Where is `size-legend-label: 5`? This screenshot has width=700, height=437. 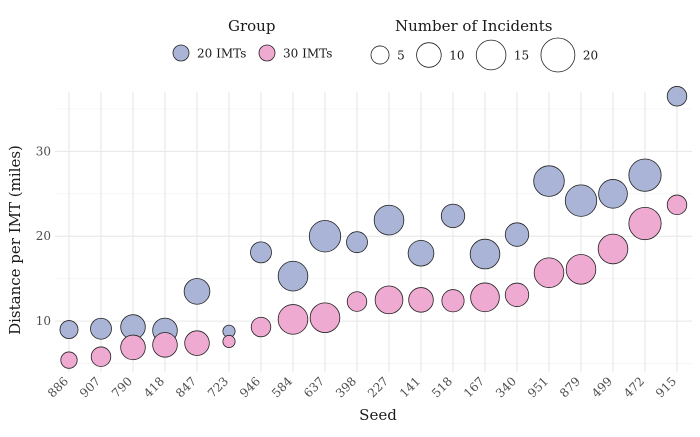
size-legend-label: 5 is located at coordinates (401, 56).